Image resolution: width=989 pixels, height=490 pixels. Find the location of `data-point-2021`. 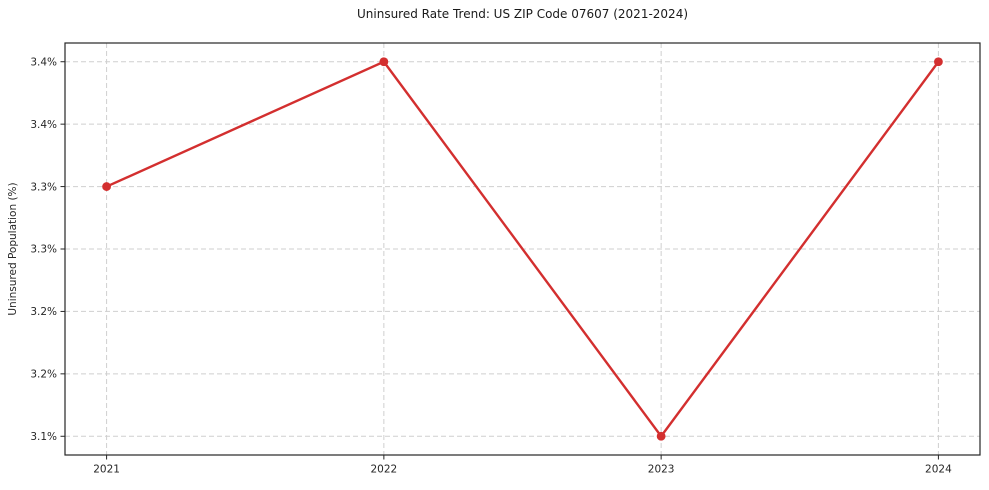

data-point-2021 is located at coordinates (106, 186).